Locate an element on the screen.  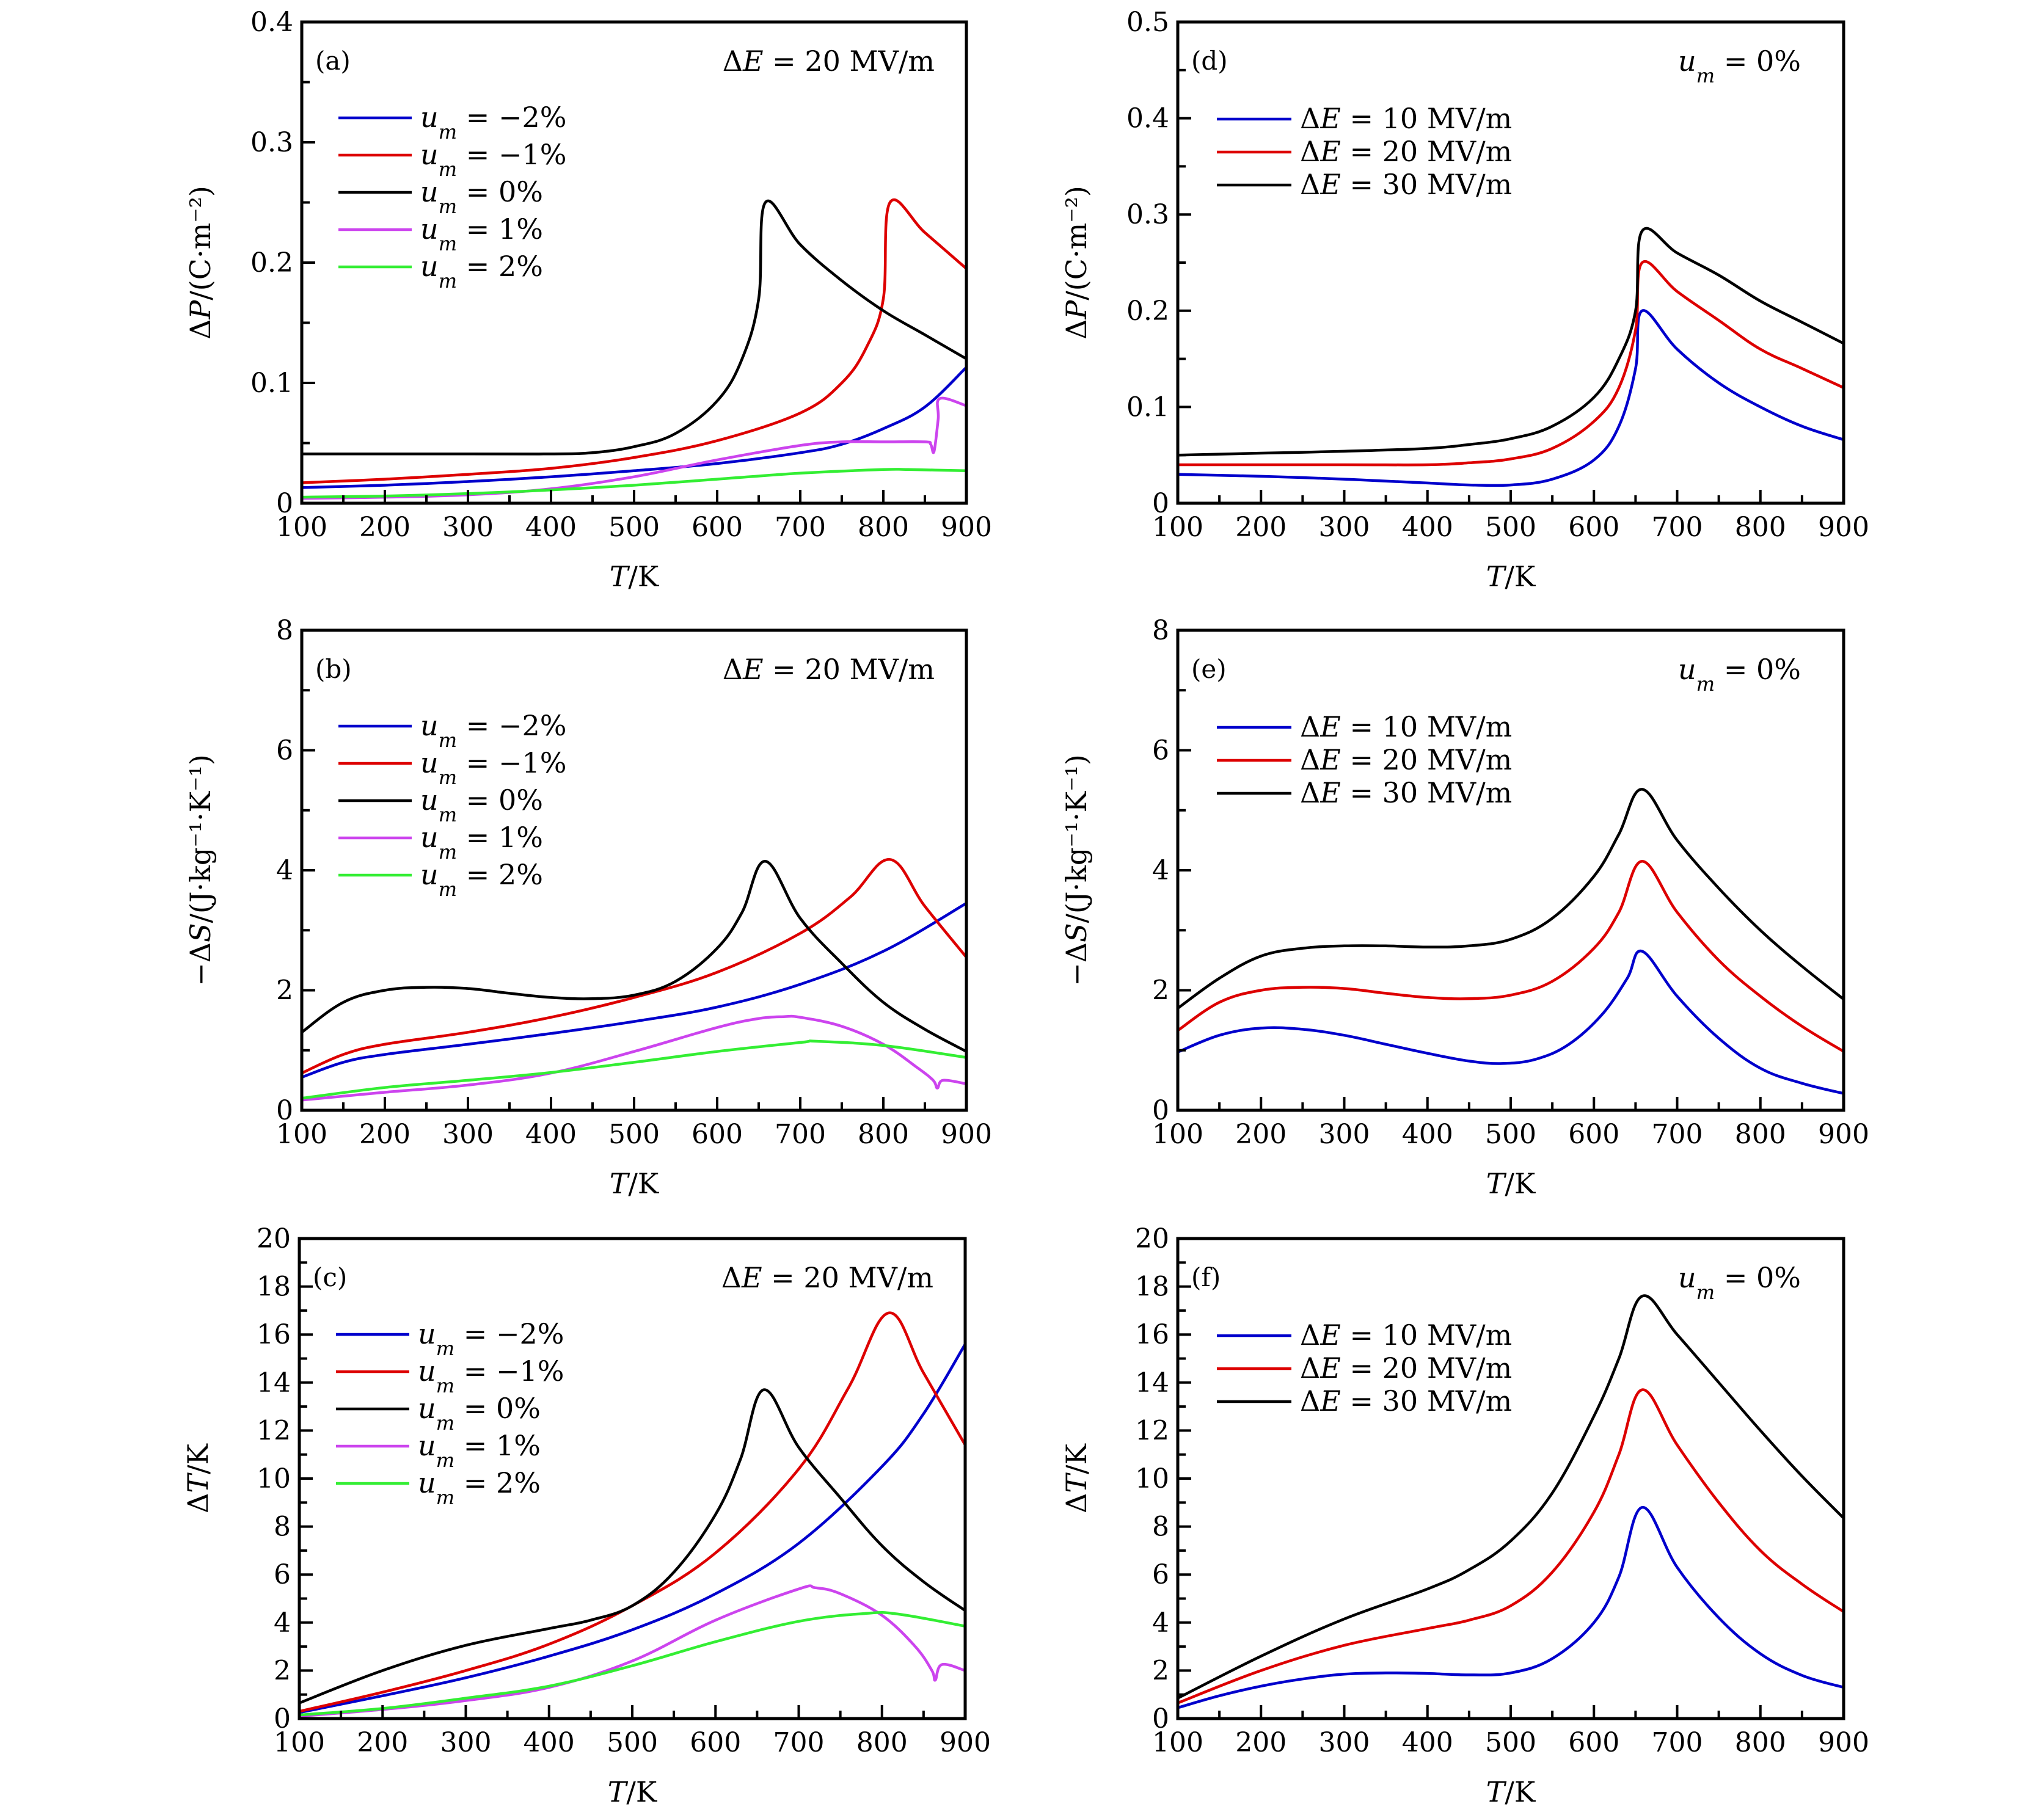
legend-entry: um = 1% is located at coordinates (482, 842).